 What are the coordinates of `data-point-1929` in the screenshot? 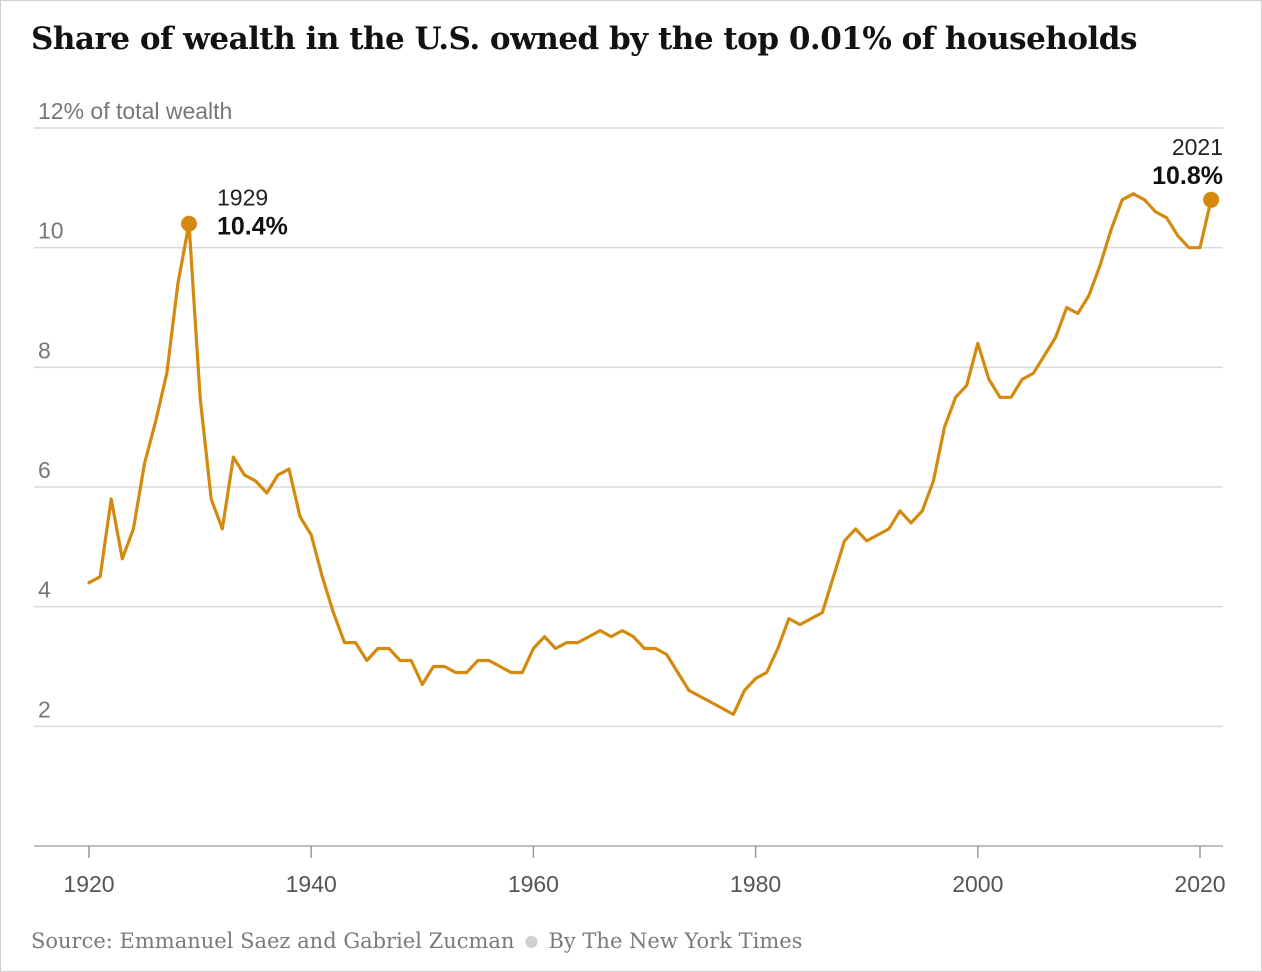 It's located at (188, 223).